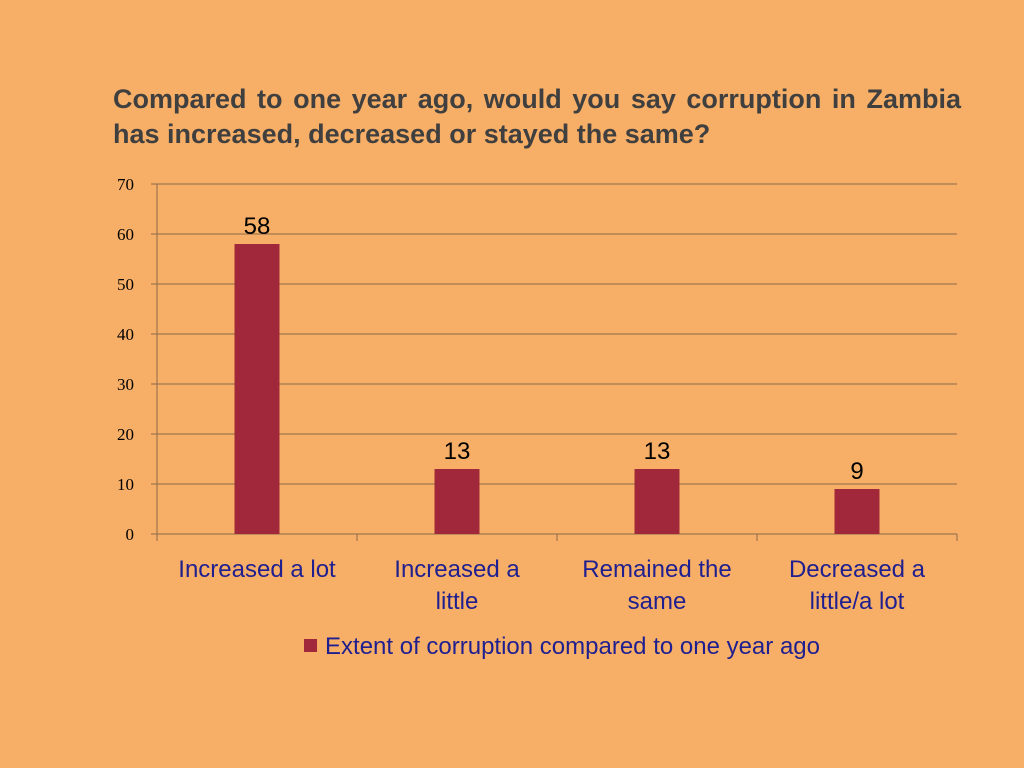 This screenshot has height=768, width=1024. I want to click on y-tick-label: 0, so click(130, 534).